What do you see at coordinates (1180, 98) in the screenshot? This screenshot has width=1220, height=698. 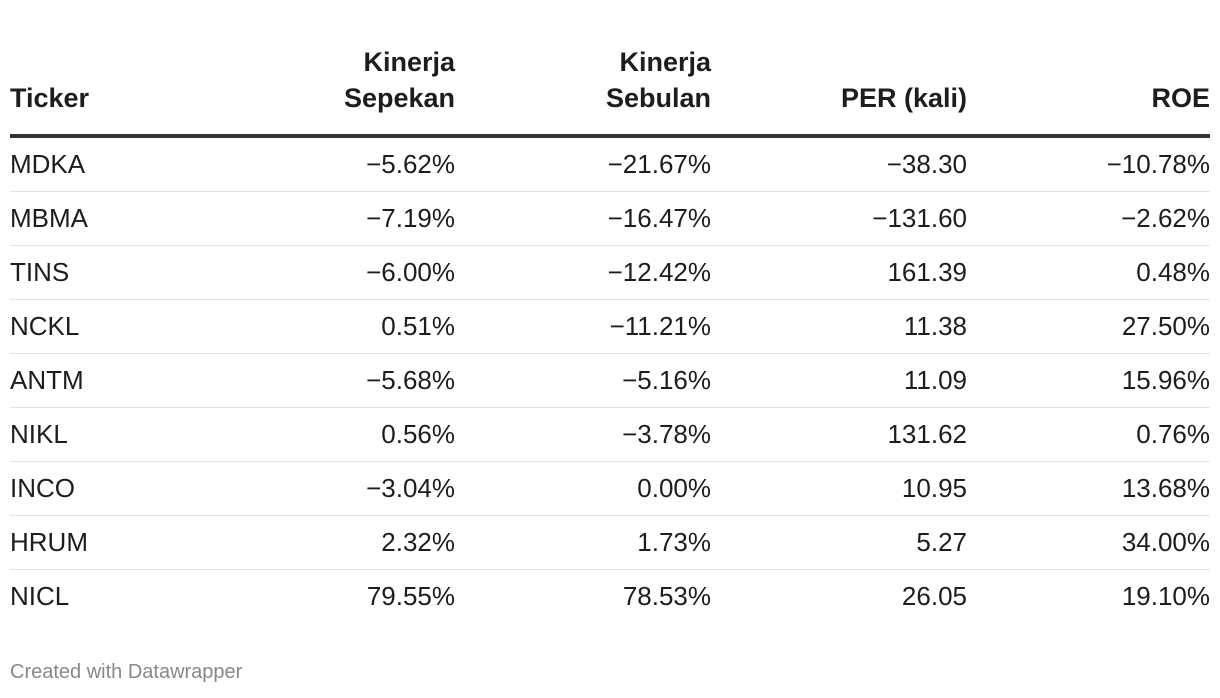 I see `header-line-2: ROE` at bounding box center [1180, 98].